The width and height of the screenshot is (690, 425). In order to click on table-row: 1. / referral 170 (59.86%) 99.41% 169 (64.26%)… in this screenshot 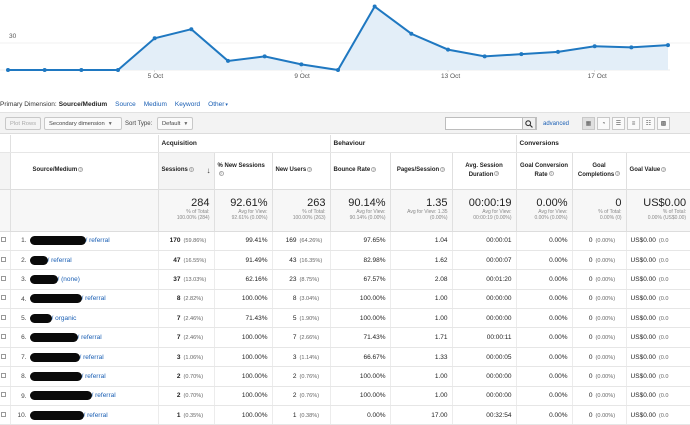, I will do `click(345, 241)`.